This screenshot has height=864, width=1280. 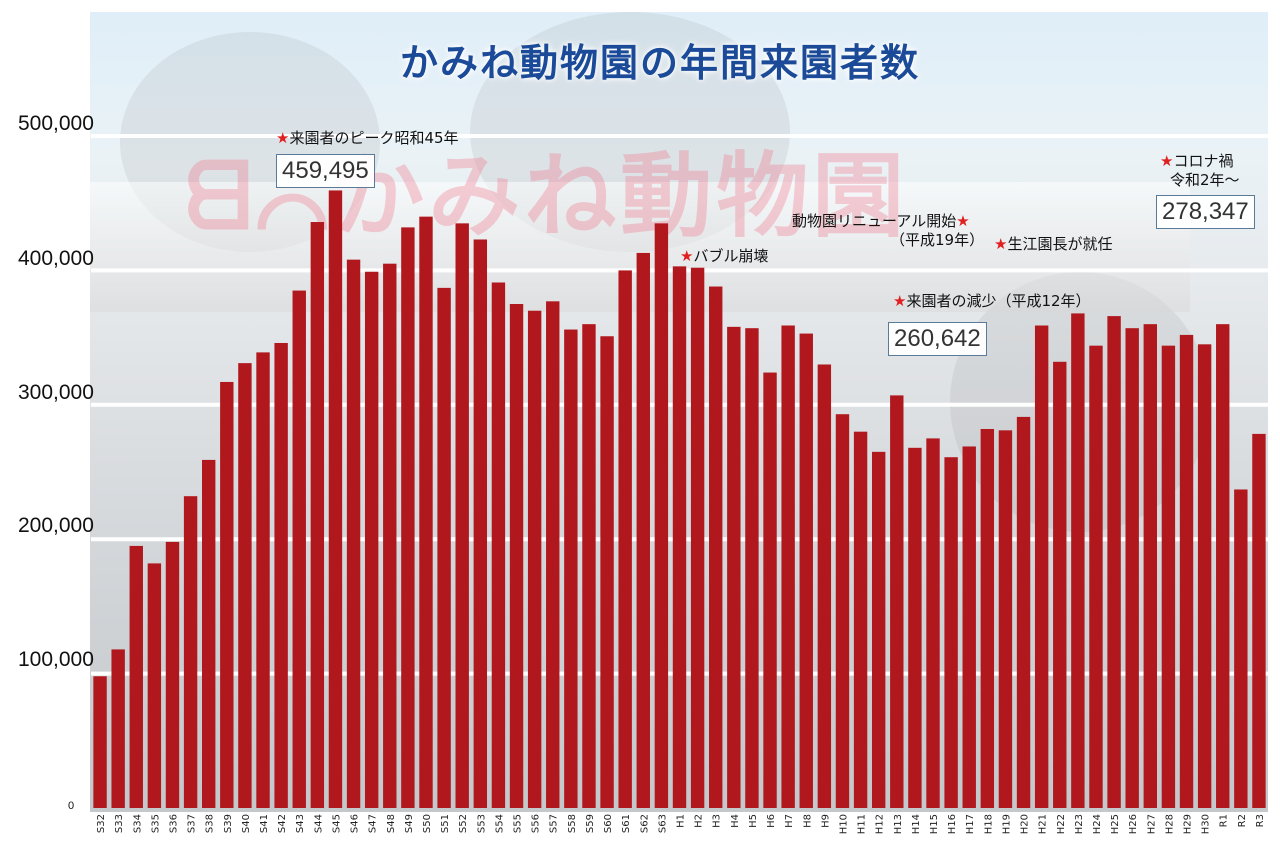 I want to click on x-tick-label: H21, so click(x=1043, y=824).